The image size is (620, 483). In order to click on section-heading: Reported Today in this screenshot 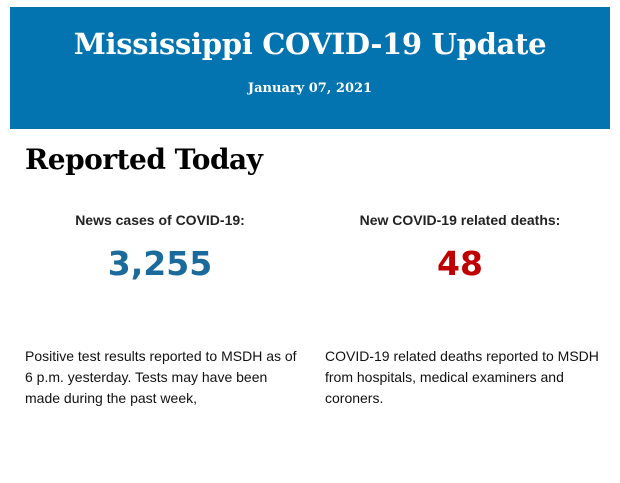, I will do `click(144, 159)`.